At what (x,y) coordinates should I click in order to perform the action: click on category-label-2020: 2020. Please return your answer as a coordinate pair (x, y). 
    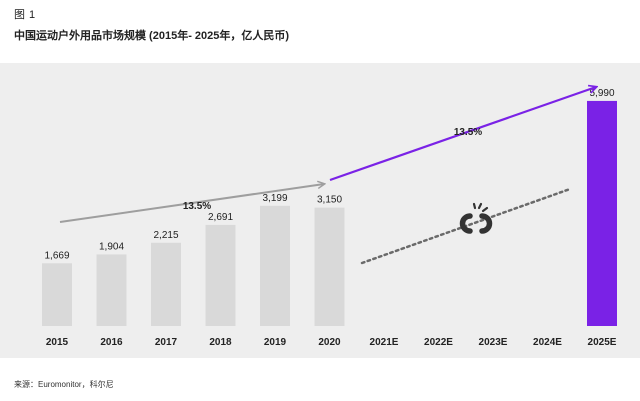
    Looking at the image, I should click on (329, 342).